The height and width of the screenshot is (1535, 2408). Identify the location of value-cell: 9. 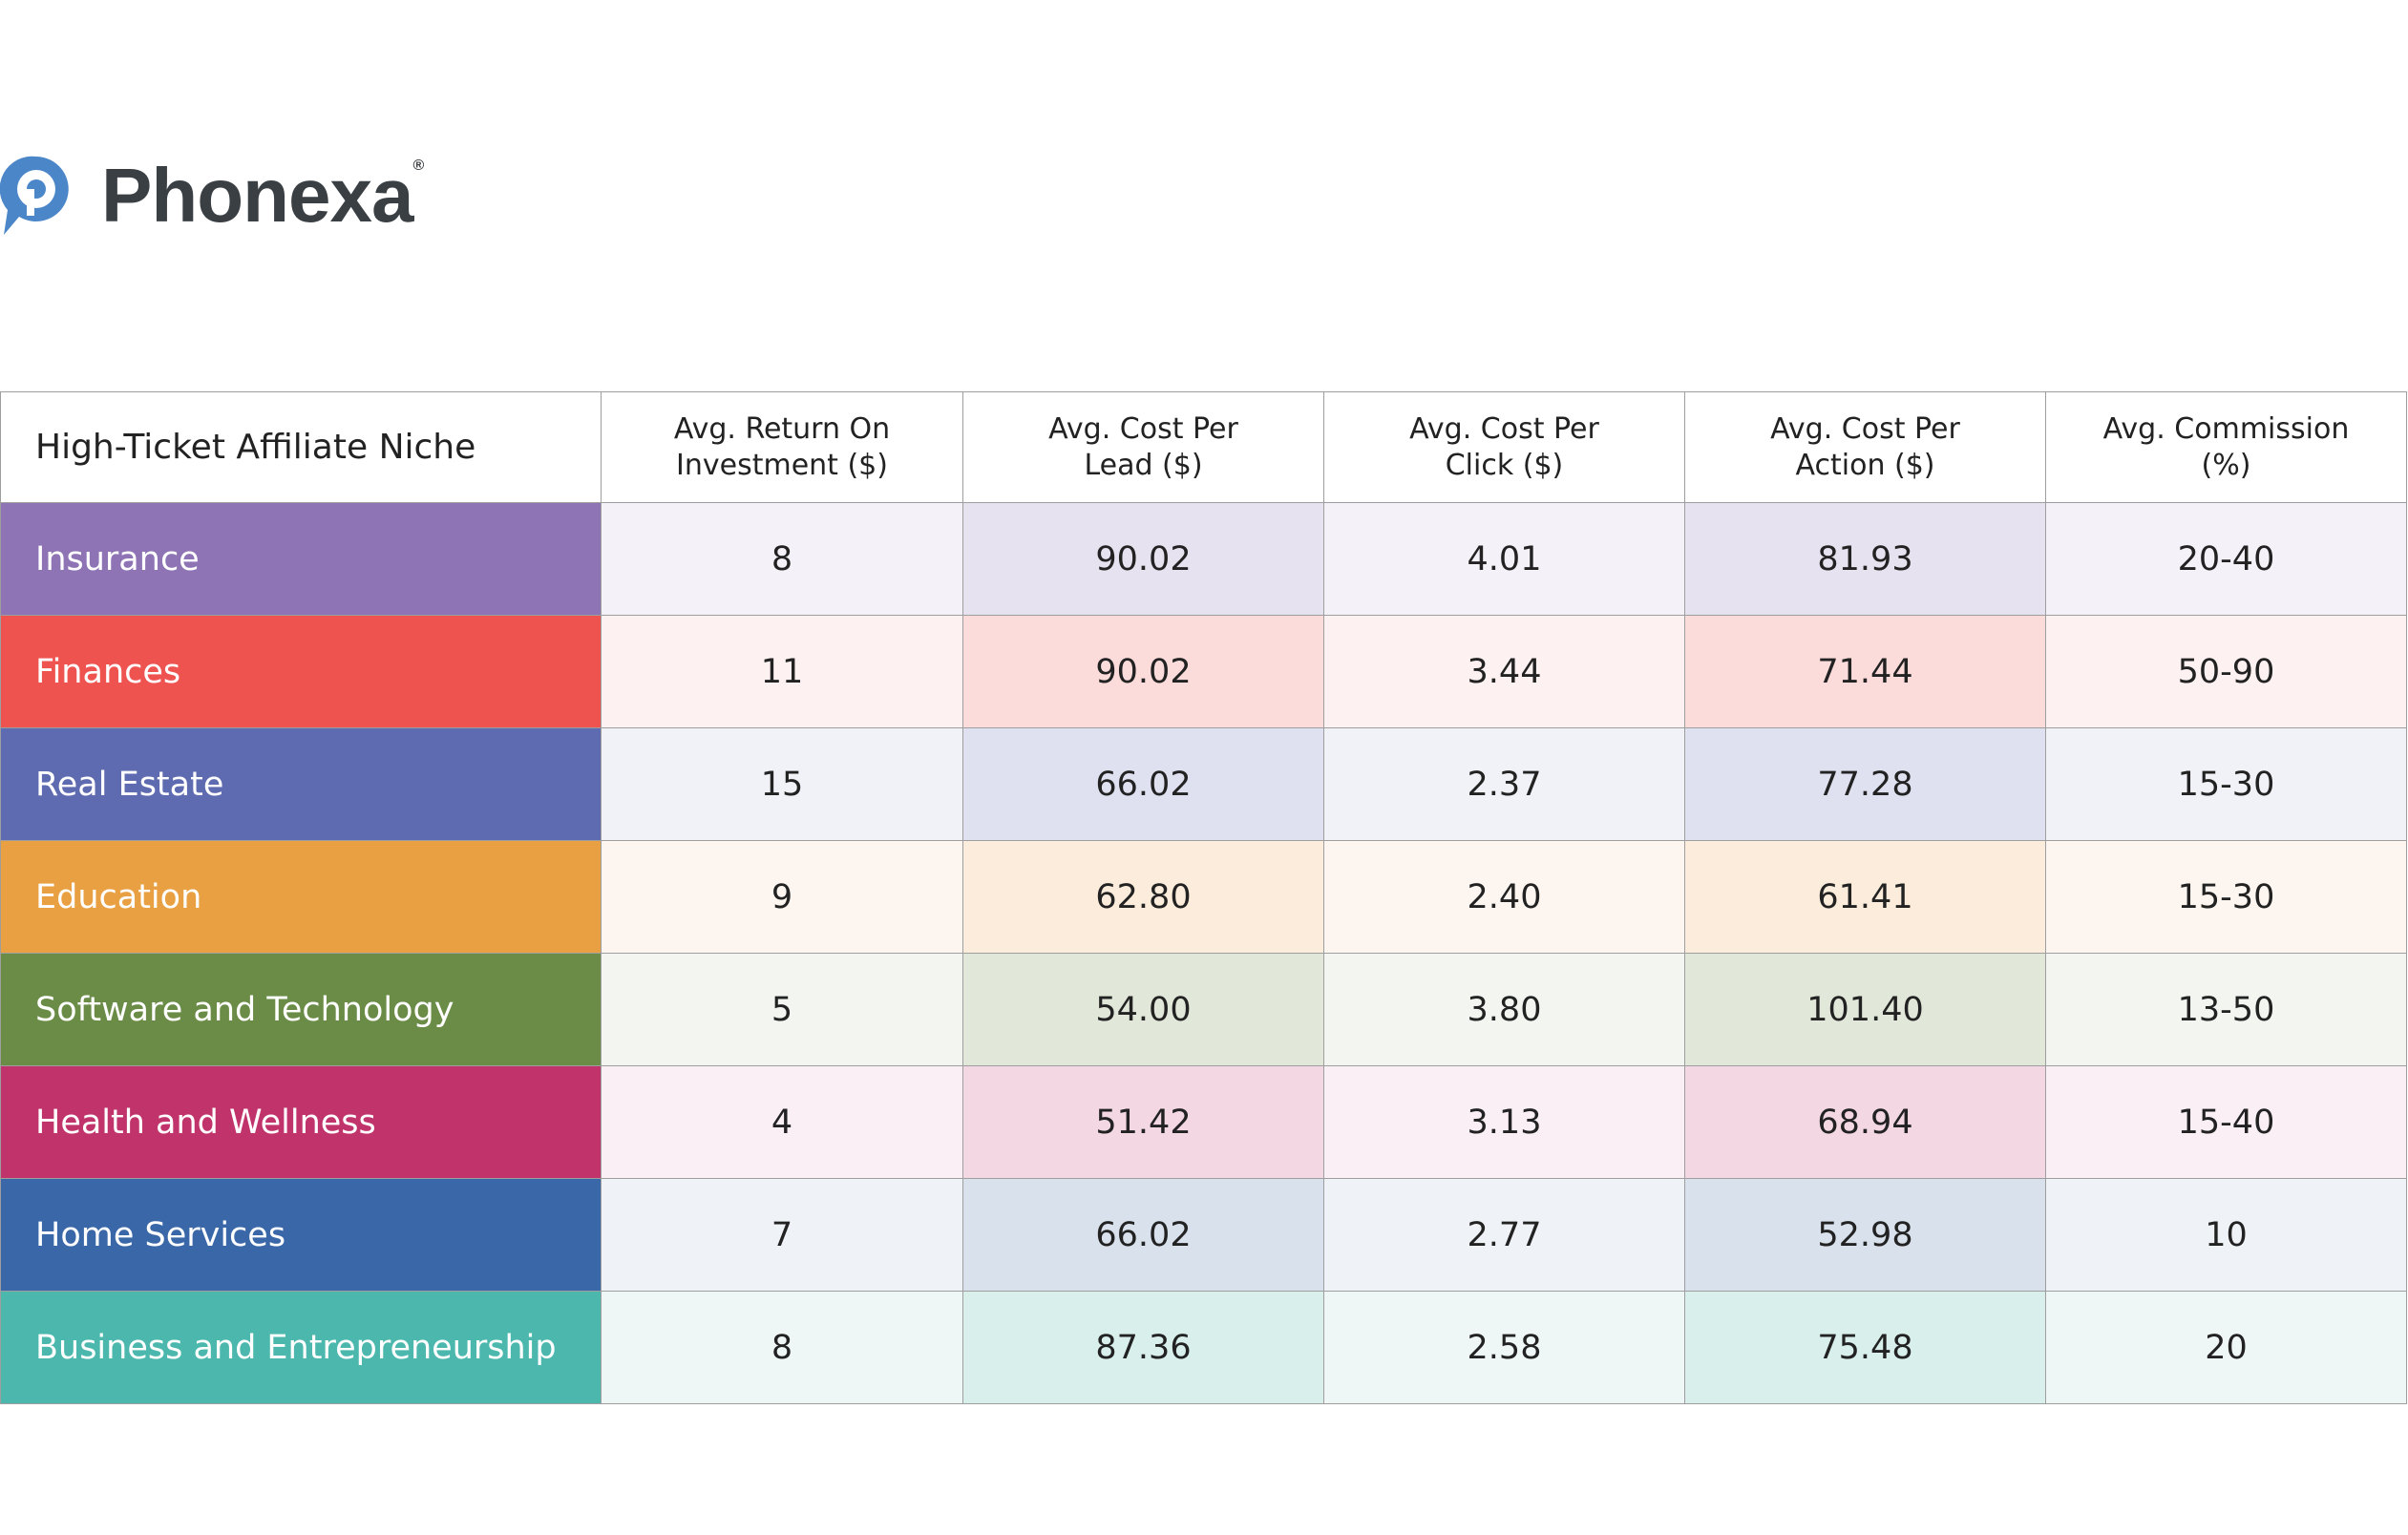
(782, 897).